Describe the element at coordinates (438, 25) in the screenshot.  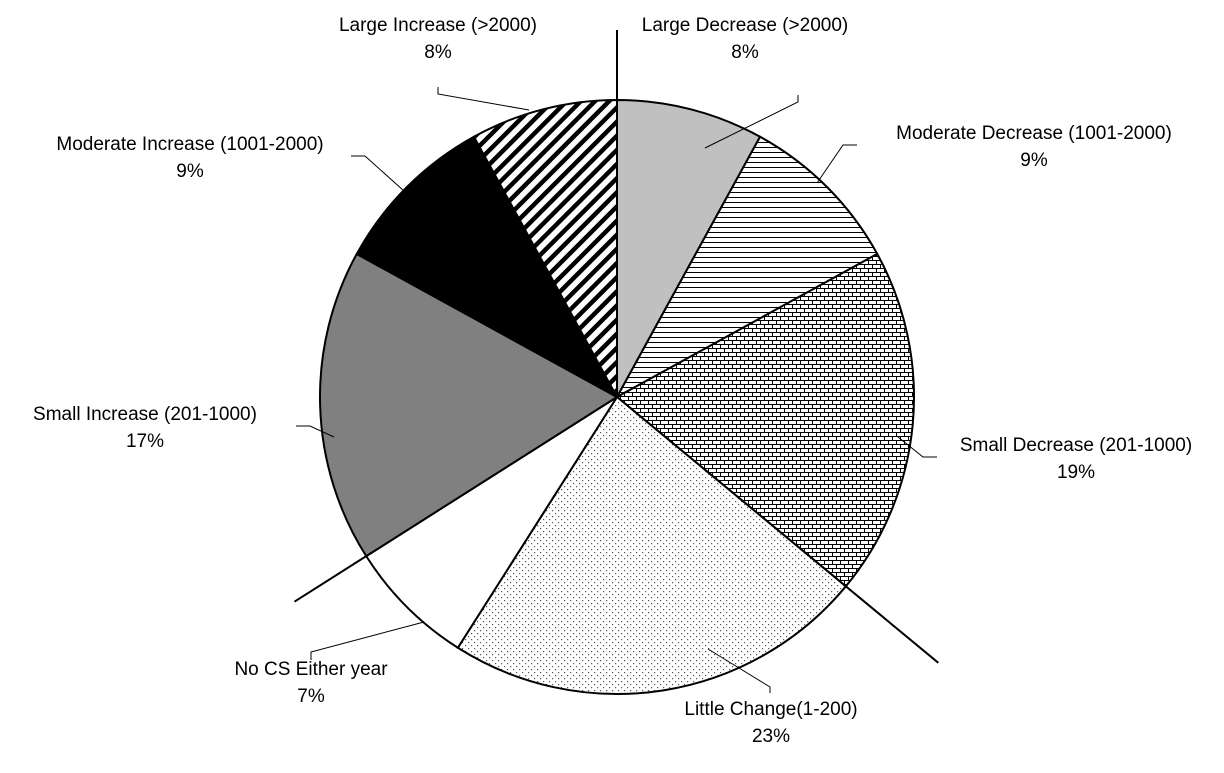
I see `slice-label: Large Increase (>2000)` at that location.